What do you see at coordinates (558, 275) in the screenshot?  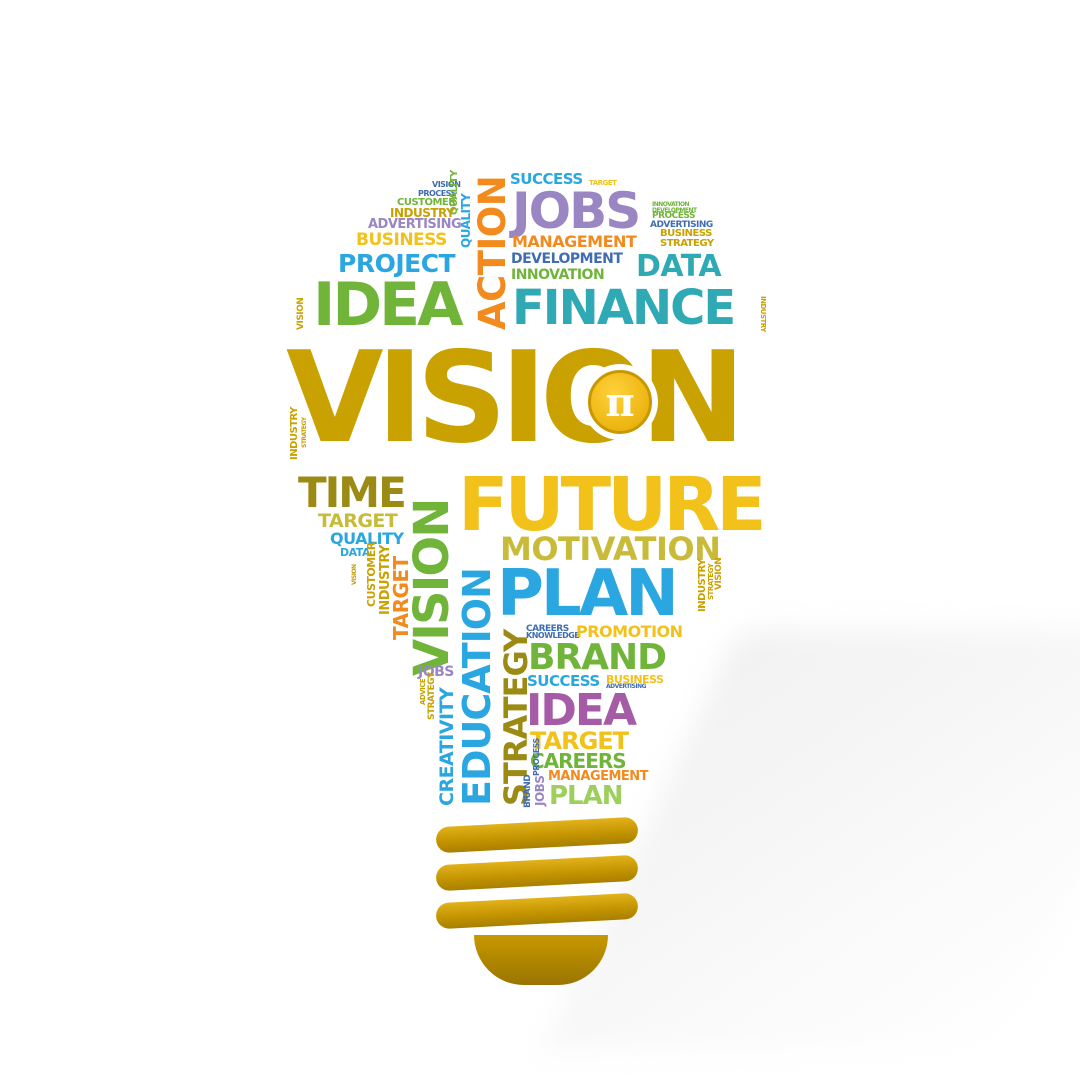 I see `word-innovation-2: INNOVATION` at bounding box center [558, 275].